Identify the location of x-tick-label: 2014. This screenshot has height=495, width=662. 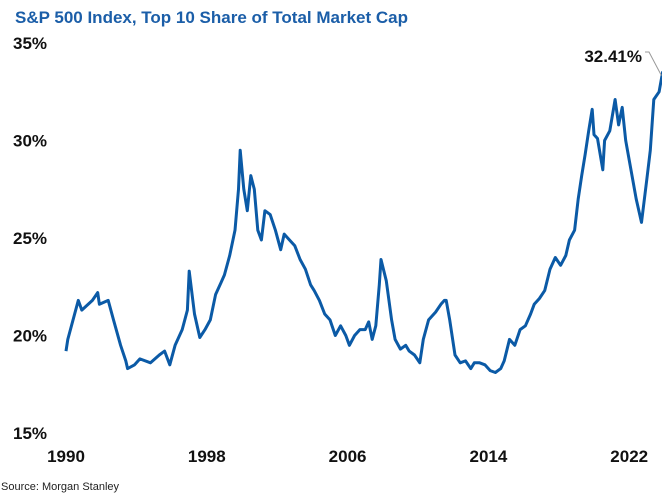
(488, 456).